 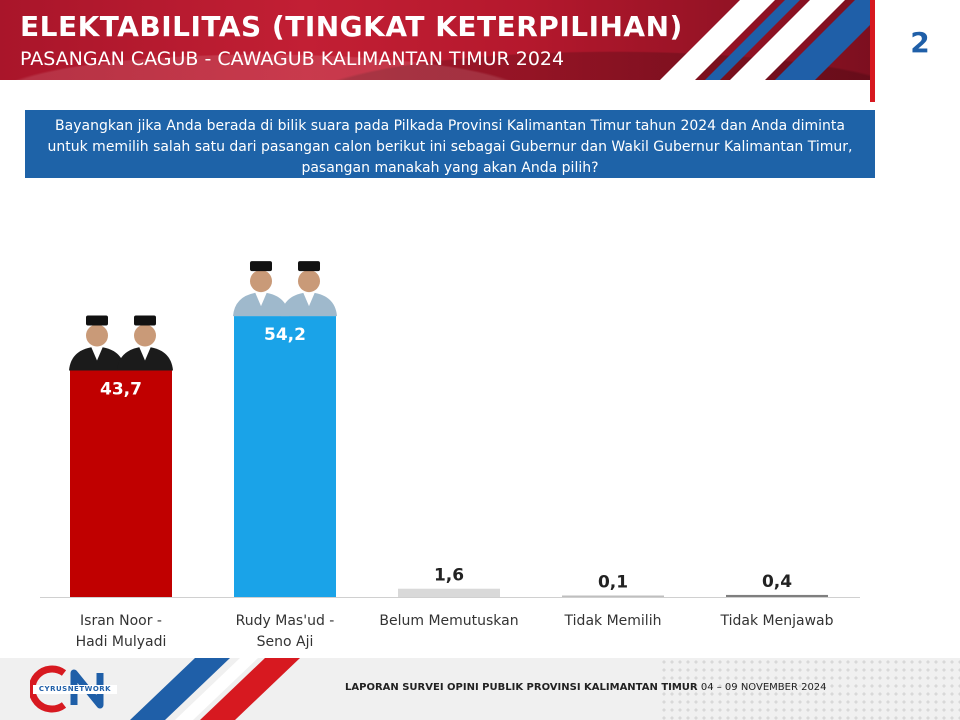 I want to click on category-label: Tidak Memilih, so click(x=613, y=621).